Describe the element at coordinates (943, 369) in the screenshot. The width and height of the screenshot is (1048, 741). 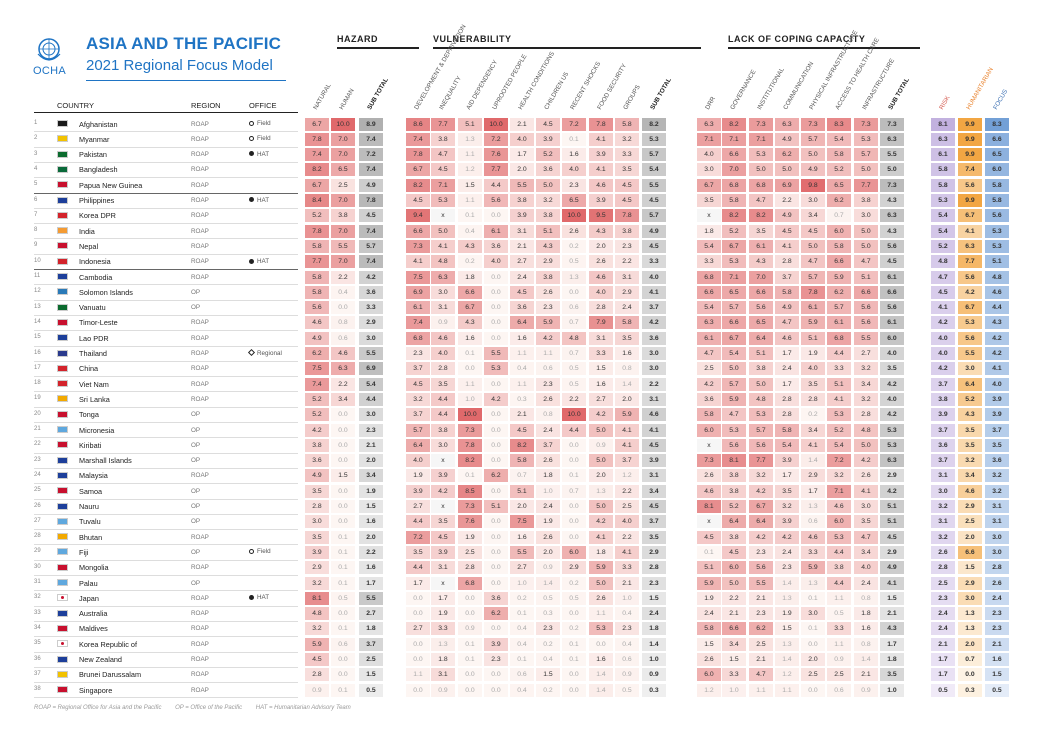
I see `score-cell-fin: 4.2` at that location.